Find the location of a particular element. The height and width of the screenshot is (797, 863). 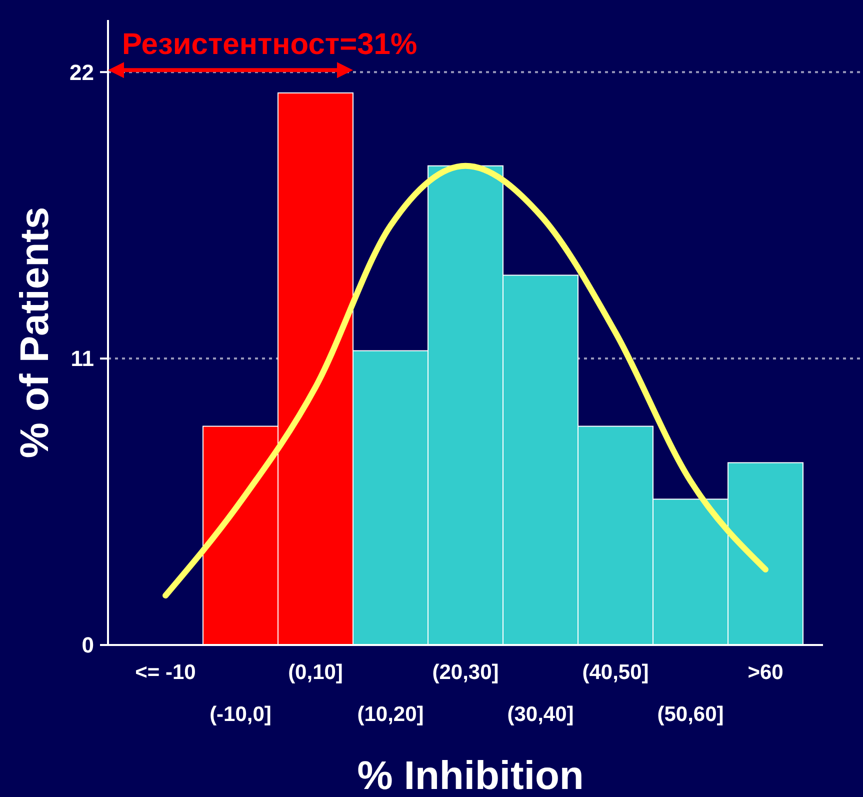

x-tick-label: <= -10 is located at coordinates (165, 672).